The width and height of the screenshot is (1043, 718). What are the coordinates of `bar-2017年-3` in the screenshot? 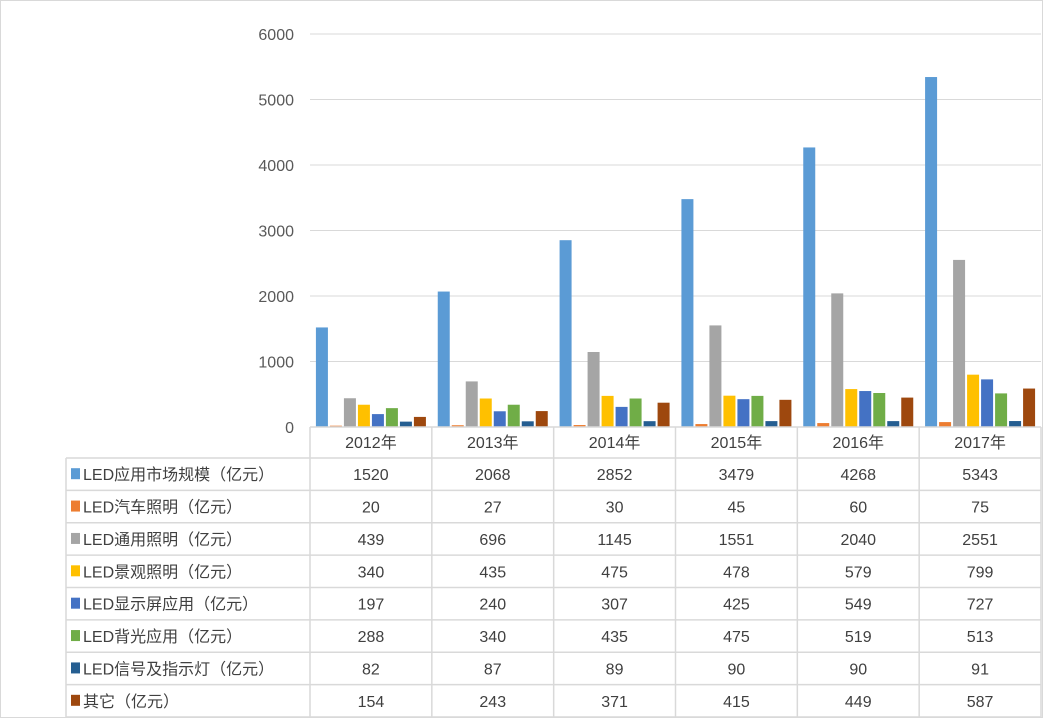 It's located at (973, 400).